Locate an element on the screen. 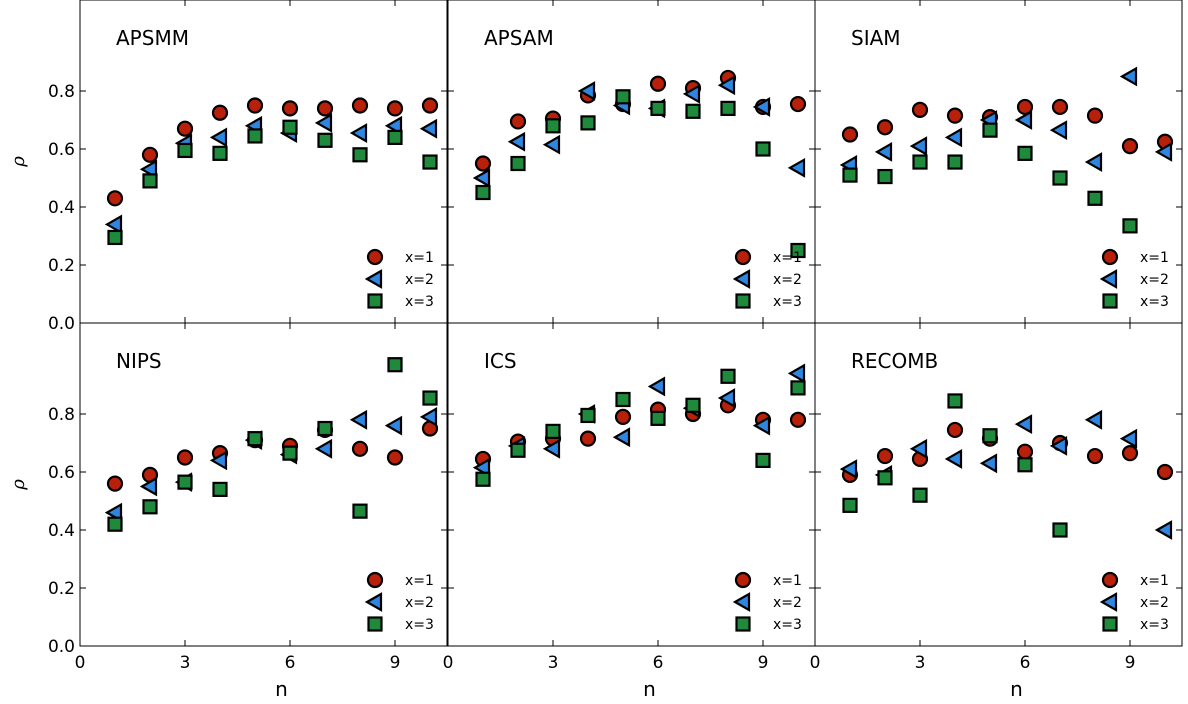  series-x=1 is located at coordinates (1007, 126).